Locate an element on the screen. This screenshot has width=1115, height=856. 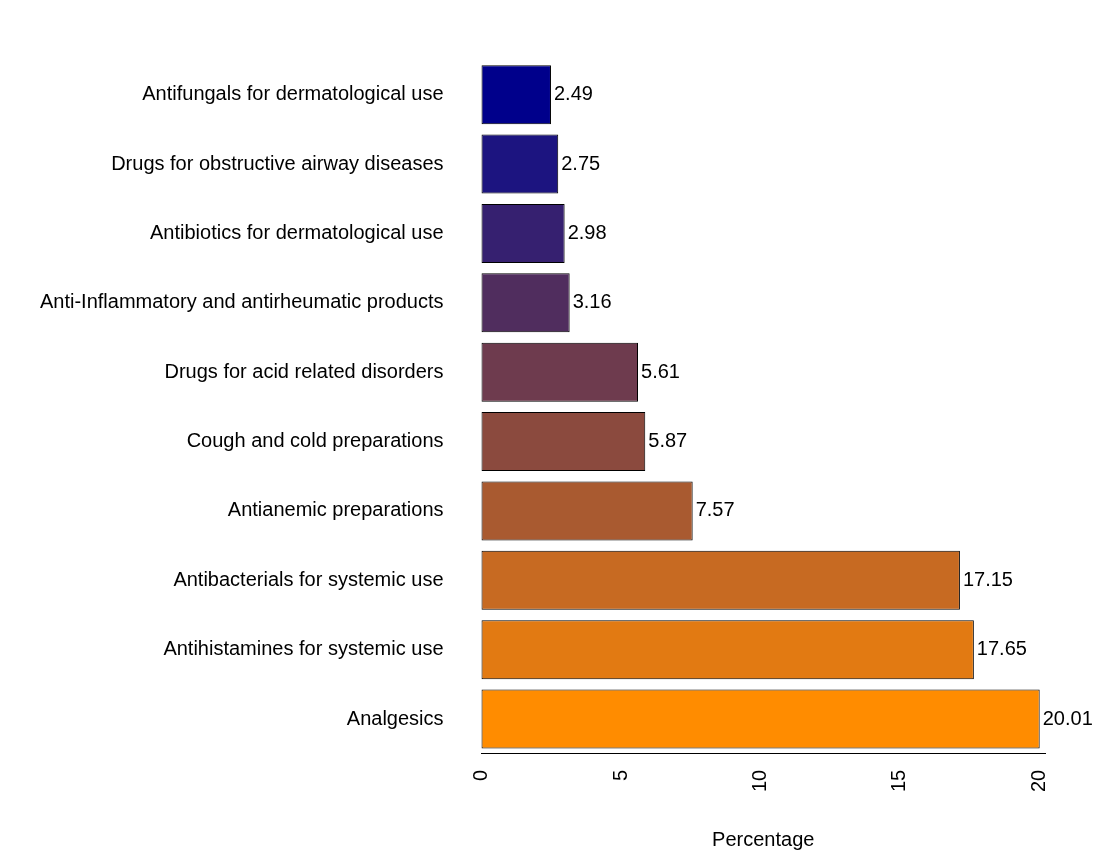
data-label: 5.87 is located at coordinates (668, 440).